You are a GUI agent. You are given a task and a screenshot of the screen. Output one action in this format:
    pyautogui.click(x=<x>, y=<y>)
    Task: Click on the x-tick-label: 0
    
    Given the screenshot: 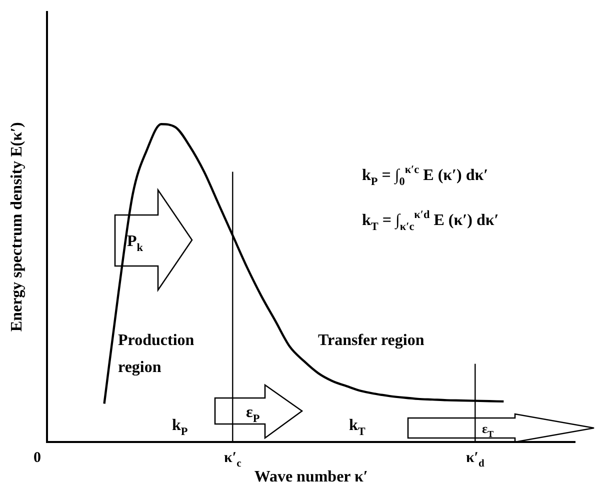 What is the action you would take?
    pyautogui.click(x=37, y=458)
    